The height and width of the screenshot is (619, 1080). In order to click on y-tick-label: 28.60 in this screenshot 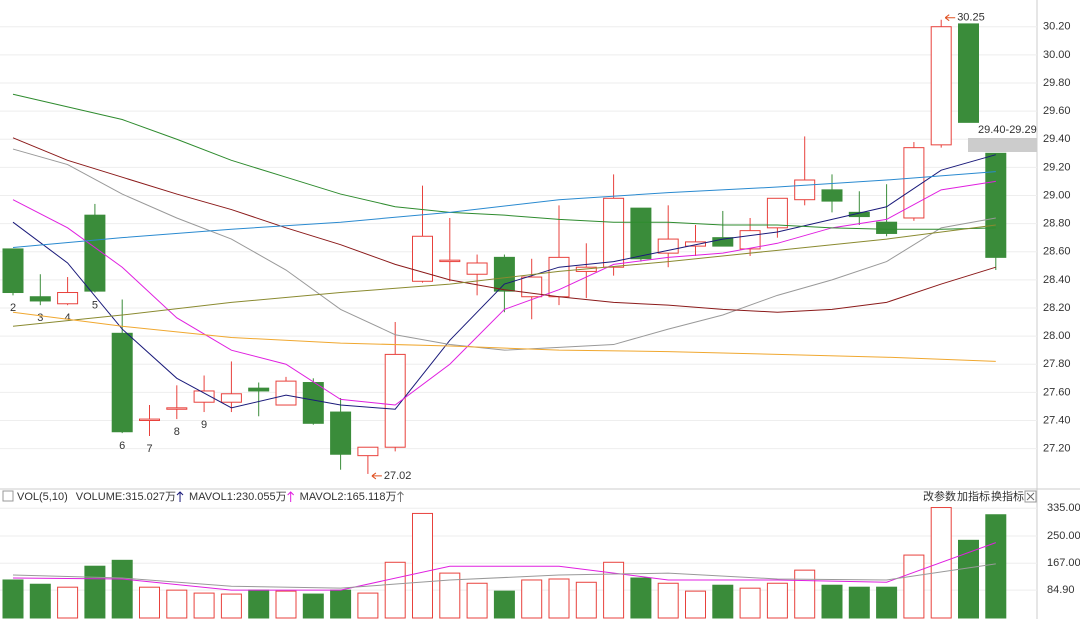, I will do `click(1057, 252)`.